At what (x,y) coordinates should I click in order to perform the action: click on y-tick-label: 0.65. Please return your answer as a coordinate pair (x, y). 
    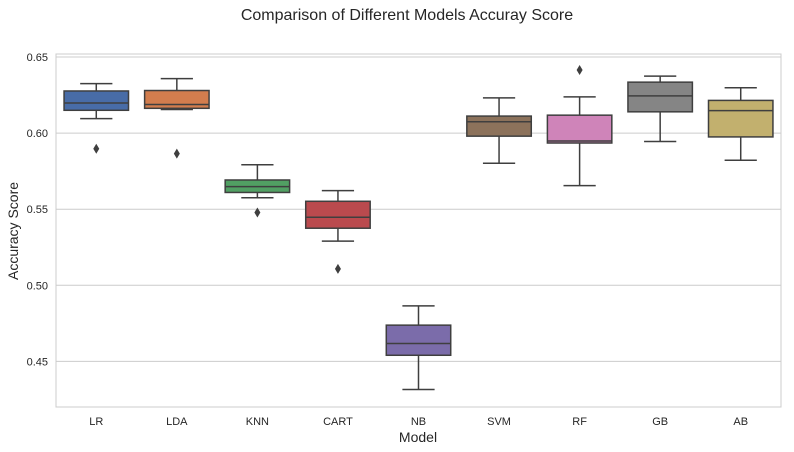
    Looking at the image, I should click on (37, 58).